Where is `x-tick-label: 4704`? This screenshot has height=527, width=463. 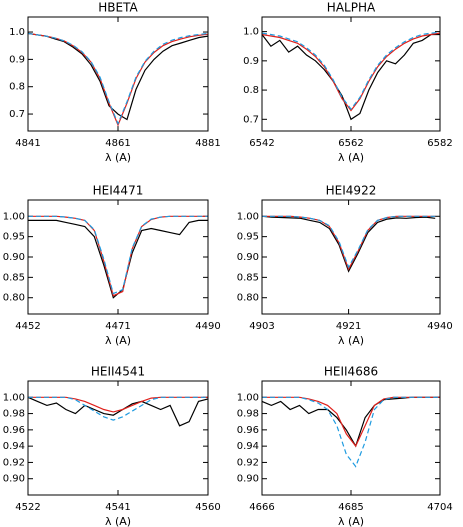
x-tick-label: 4704 is located at coordinates (439, 507).